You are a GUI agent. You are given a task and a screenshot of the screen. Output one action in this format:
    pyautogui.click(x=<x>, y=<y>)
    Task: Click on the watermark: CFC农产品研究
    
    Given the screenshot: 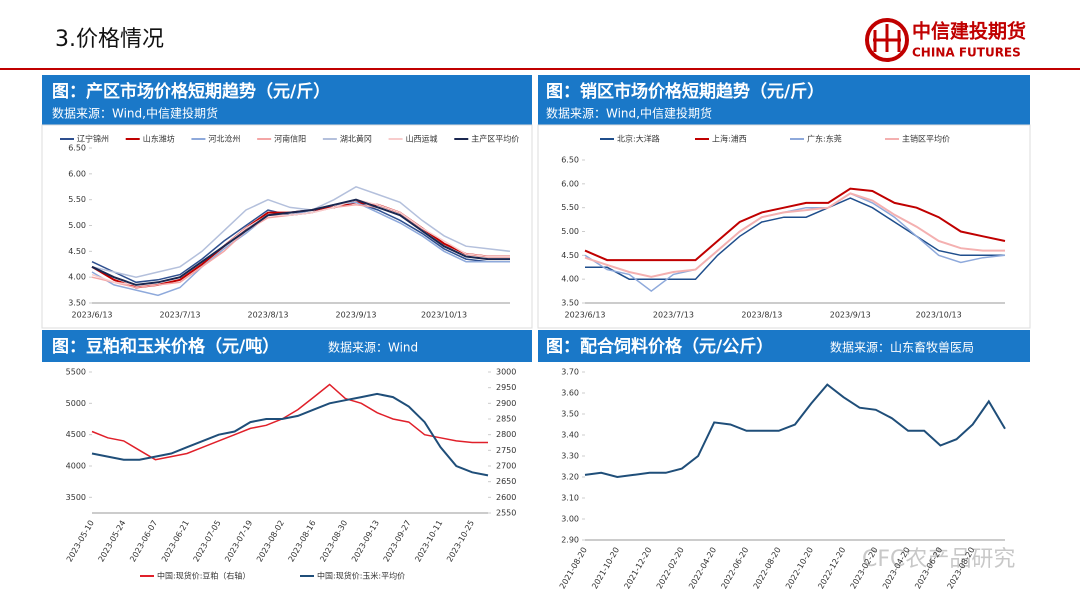 What is the action you would take?
    pyautogui.click(x=938, y=559)
    